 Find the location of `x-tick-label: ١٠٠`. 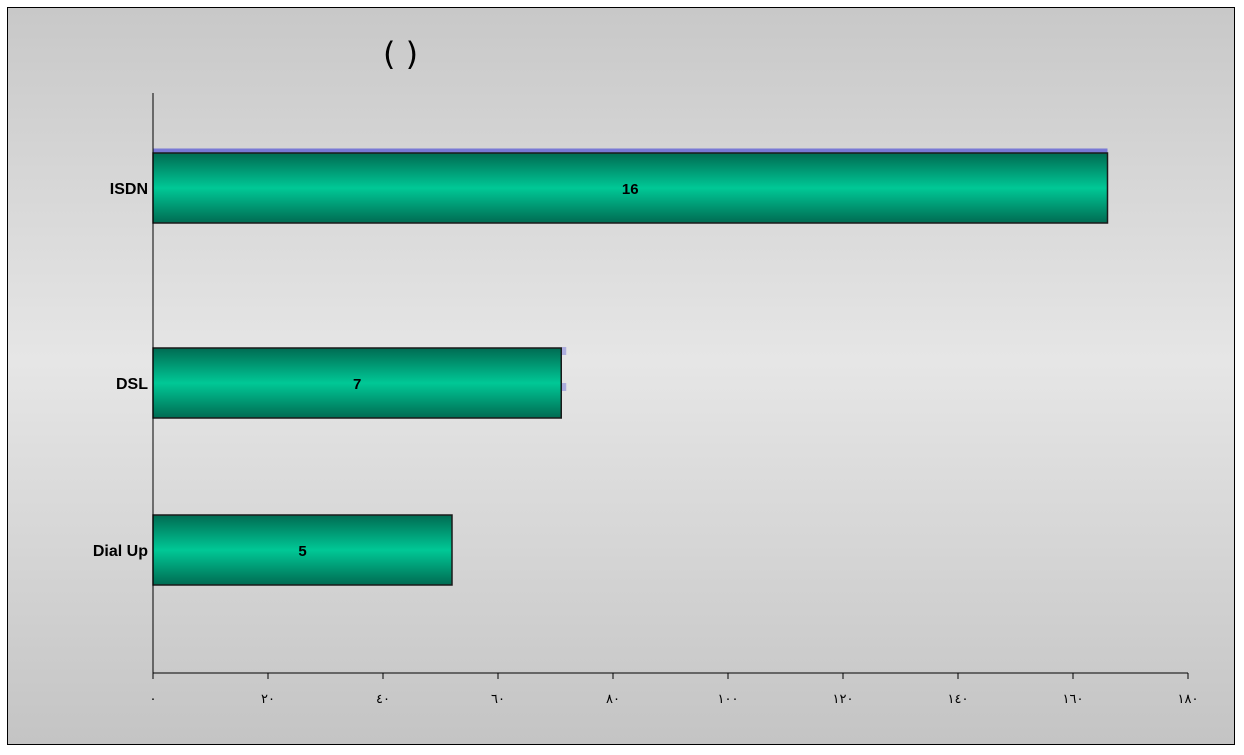

x-tick-label: ١٠٠ is located at coordinates (728, 699).